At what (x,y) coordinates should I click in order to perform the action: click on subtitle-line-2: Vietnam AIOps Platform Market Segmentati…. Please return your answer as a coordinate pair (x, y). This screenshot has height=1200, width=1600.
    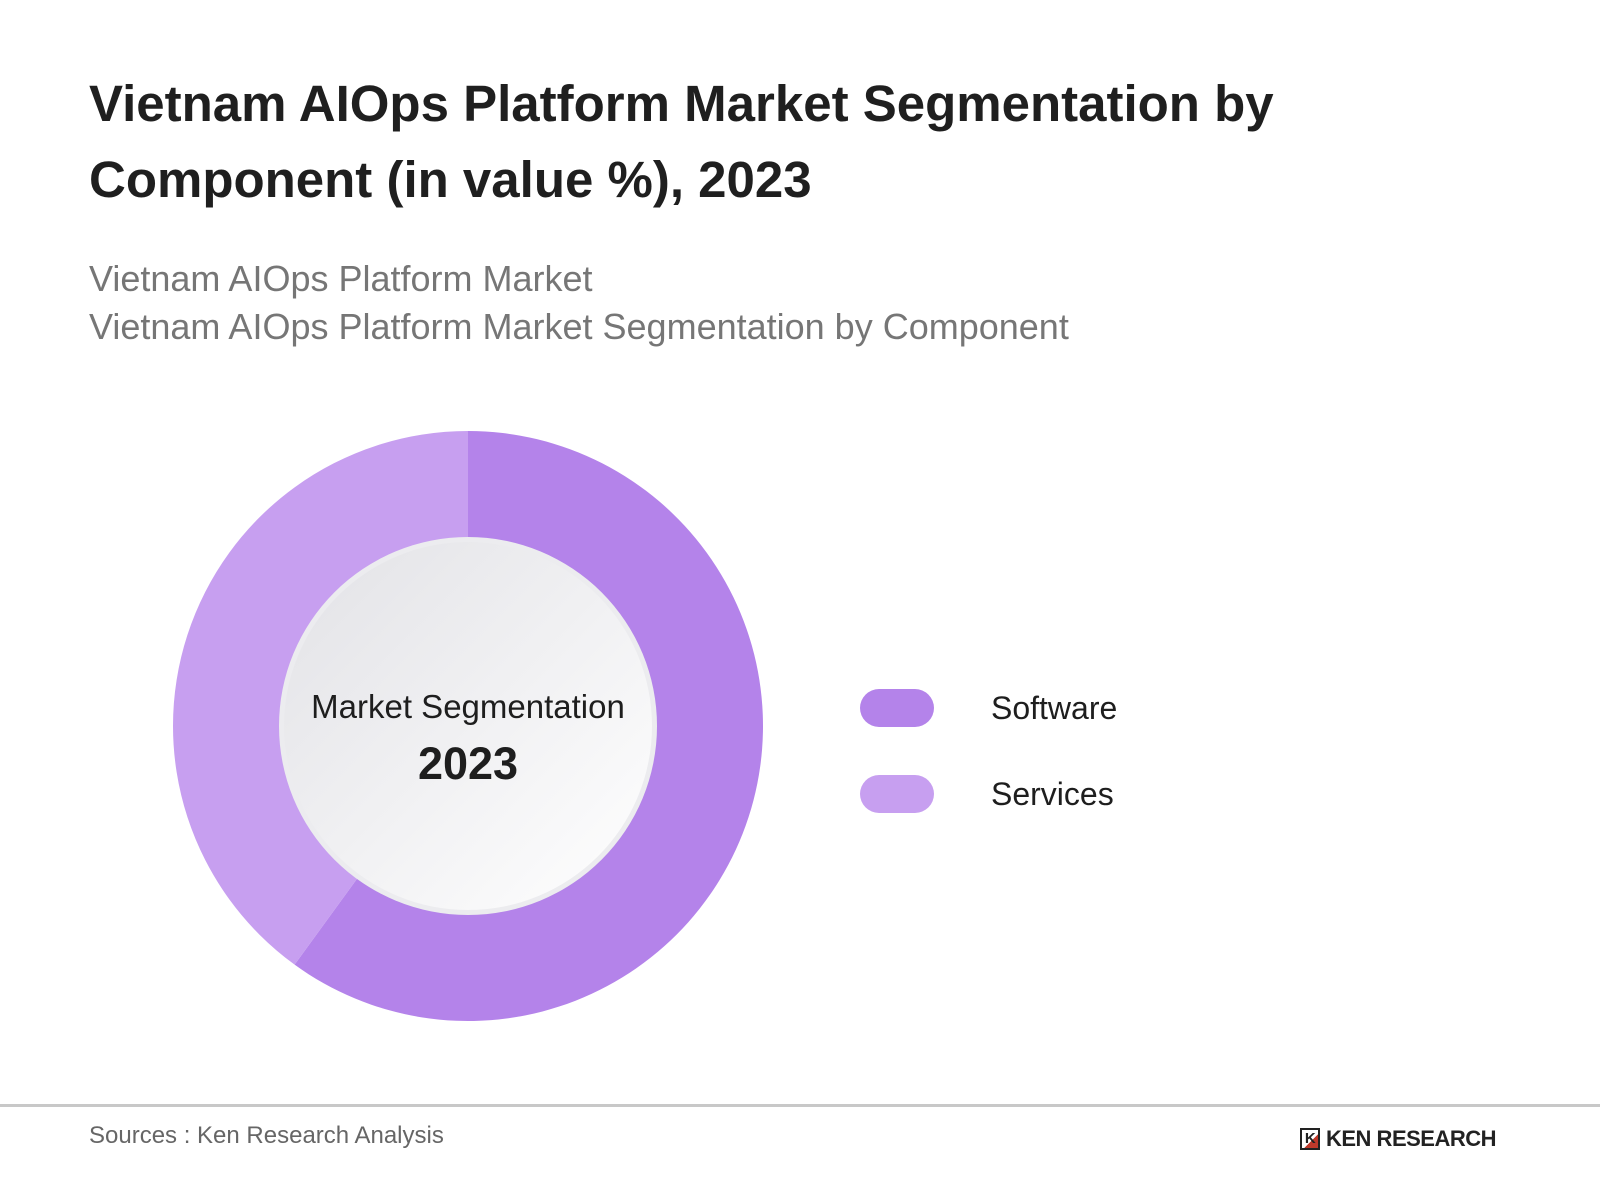
    Looking at the image, I should click on (579, 326).